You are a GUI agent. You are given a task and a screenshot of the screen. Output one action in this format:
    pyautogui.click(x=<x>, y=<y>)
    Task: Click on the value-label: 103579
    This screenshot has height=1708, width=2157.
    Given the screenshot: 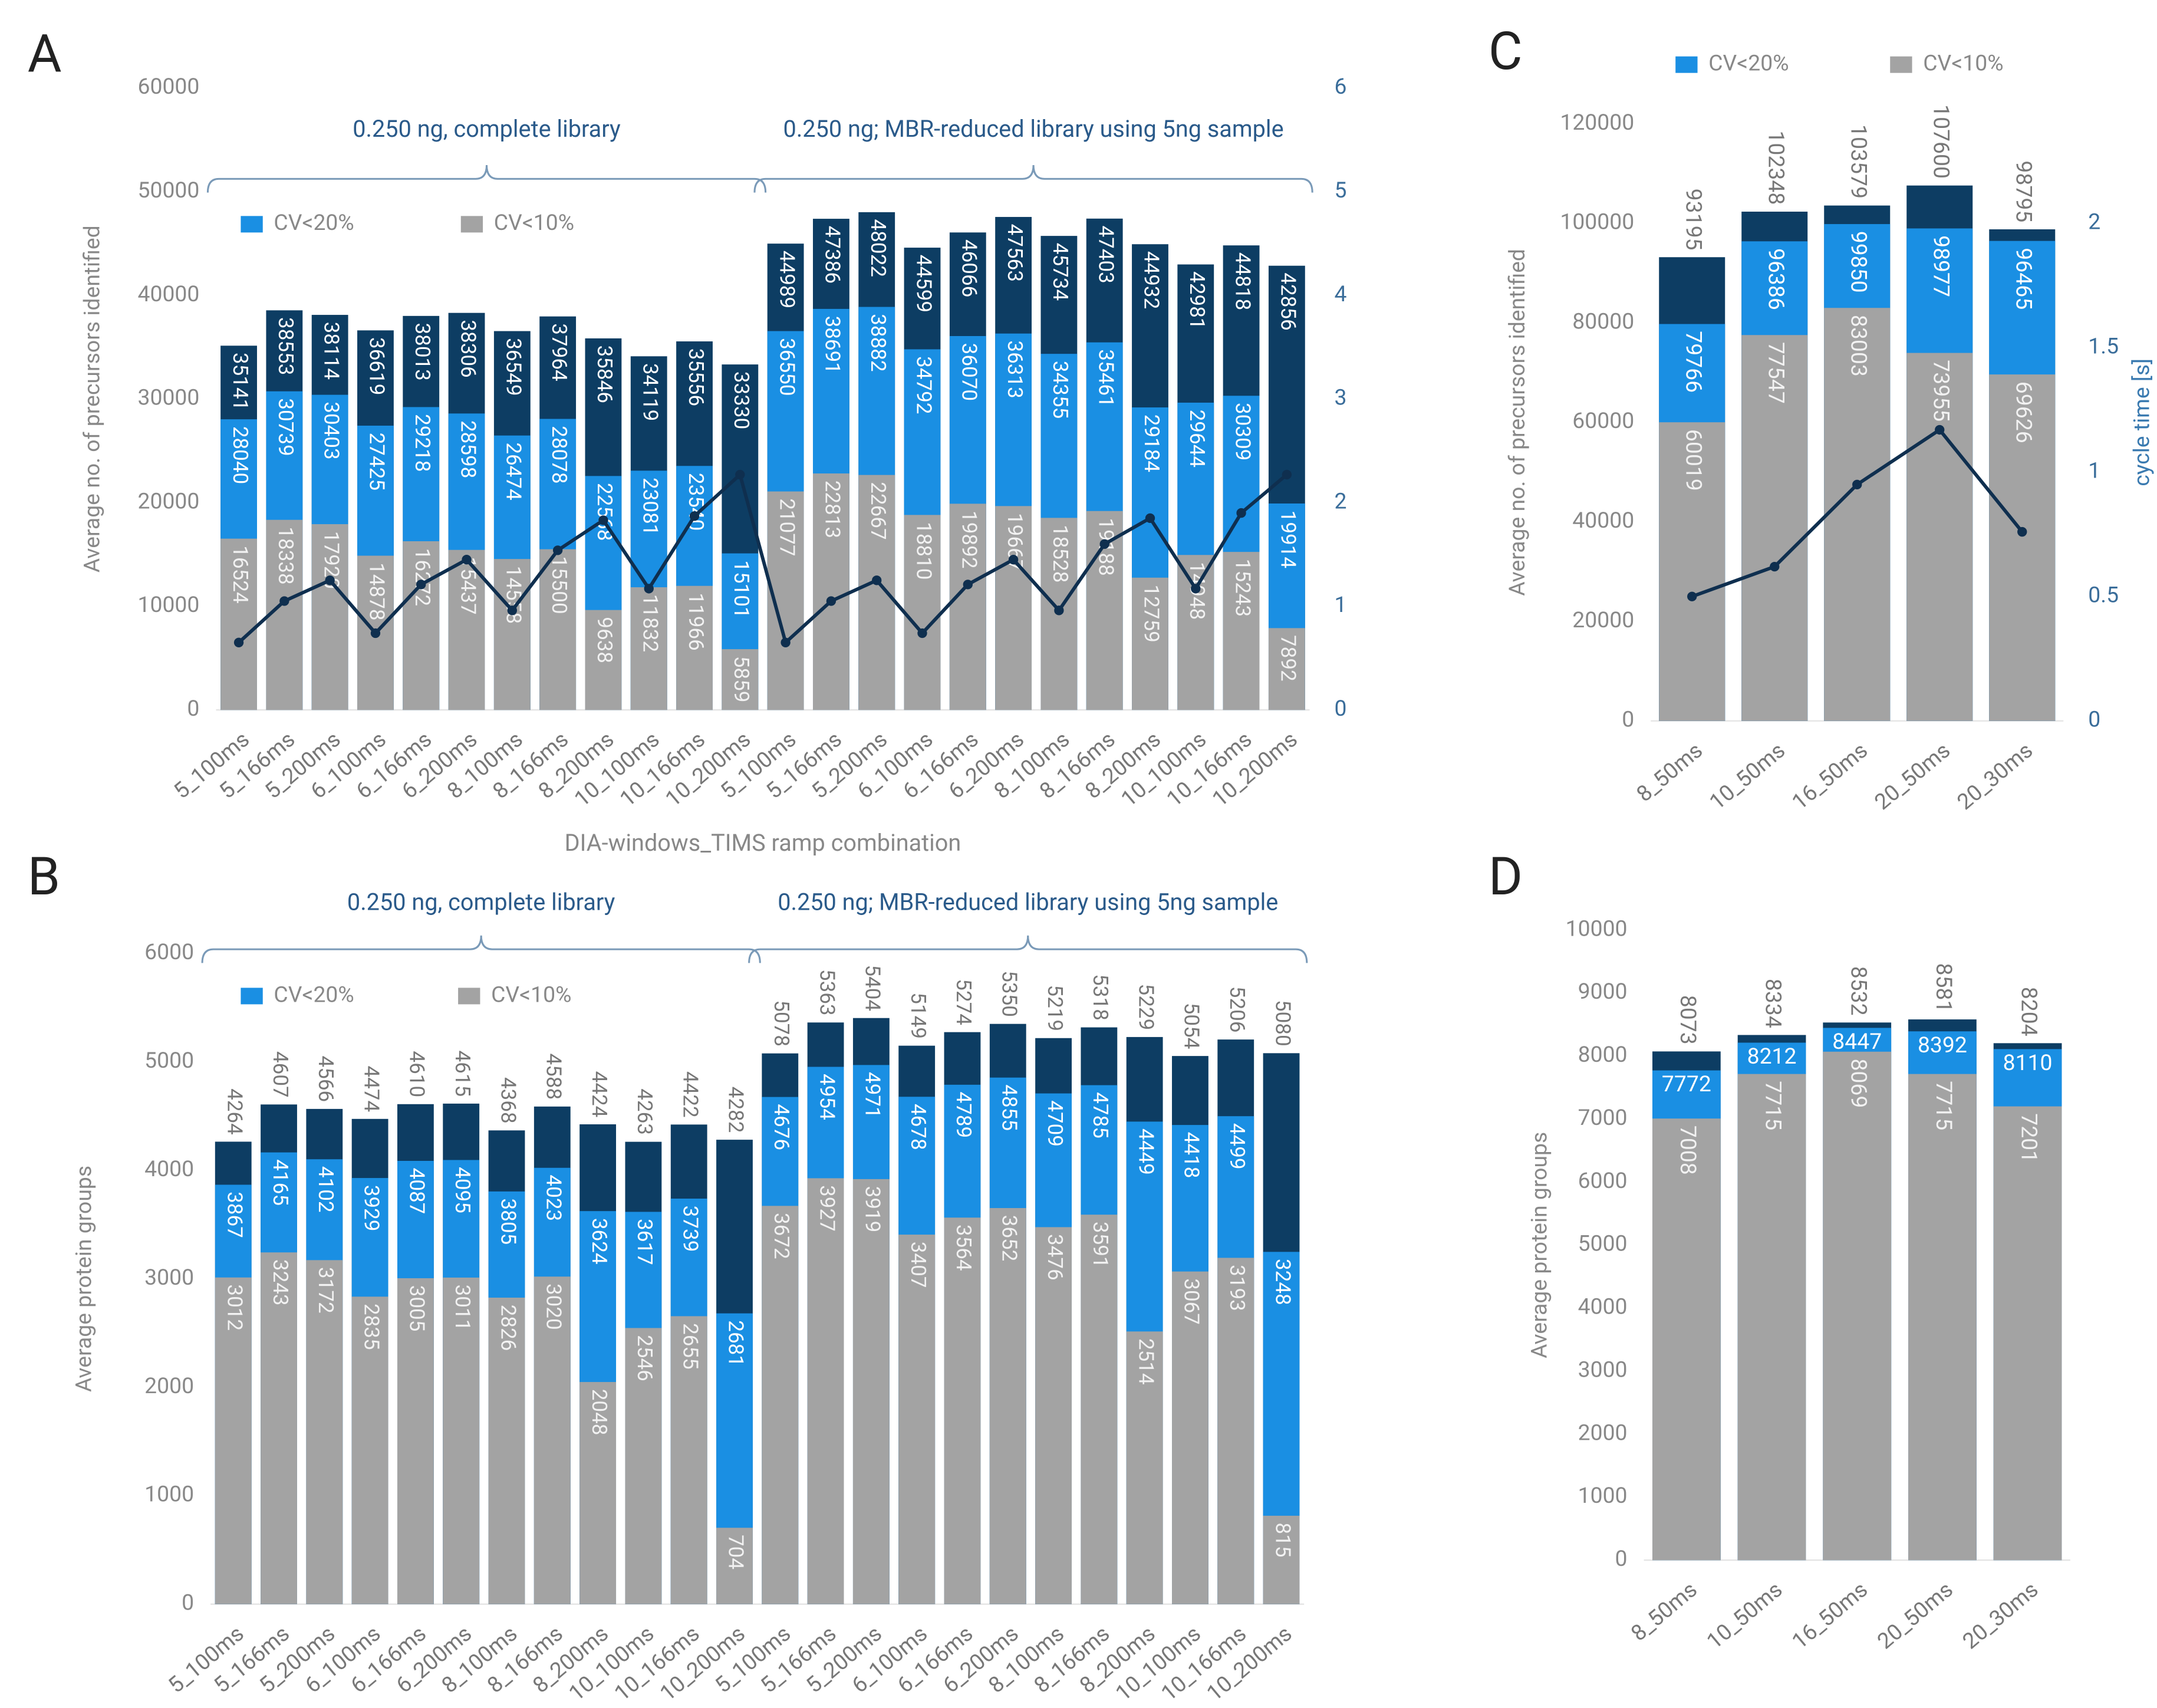 What is the action you would take?
    pyautogui.click(x=1858, y=161)
    